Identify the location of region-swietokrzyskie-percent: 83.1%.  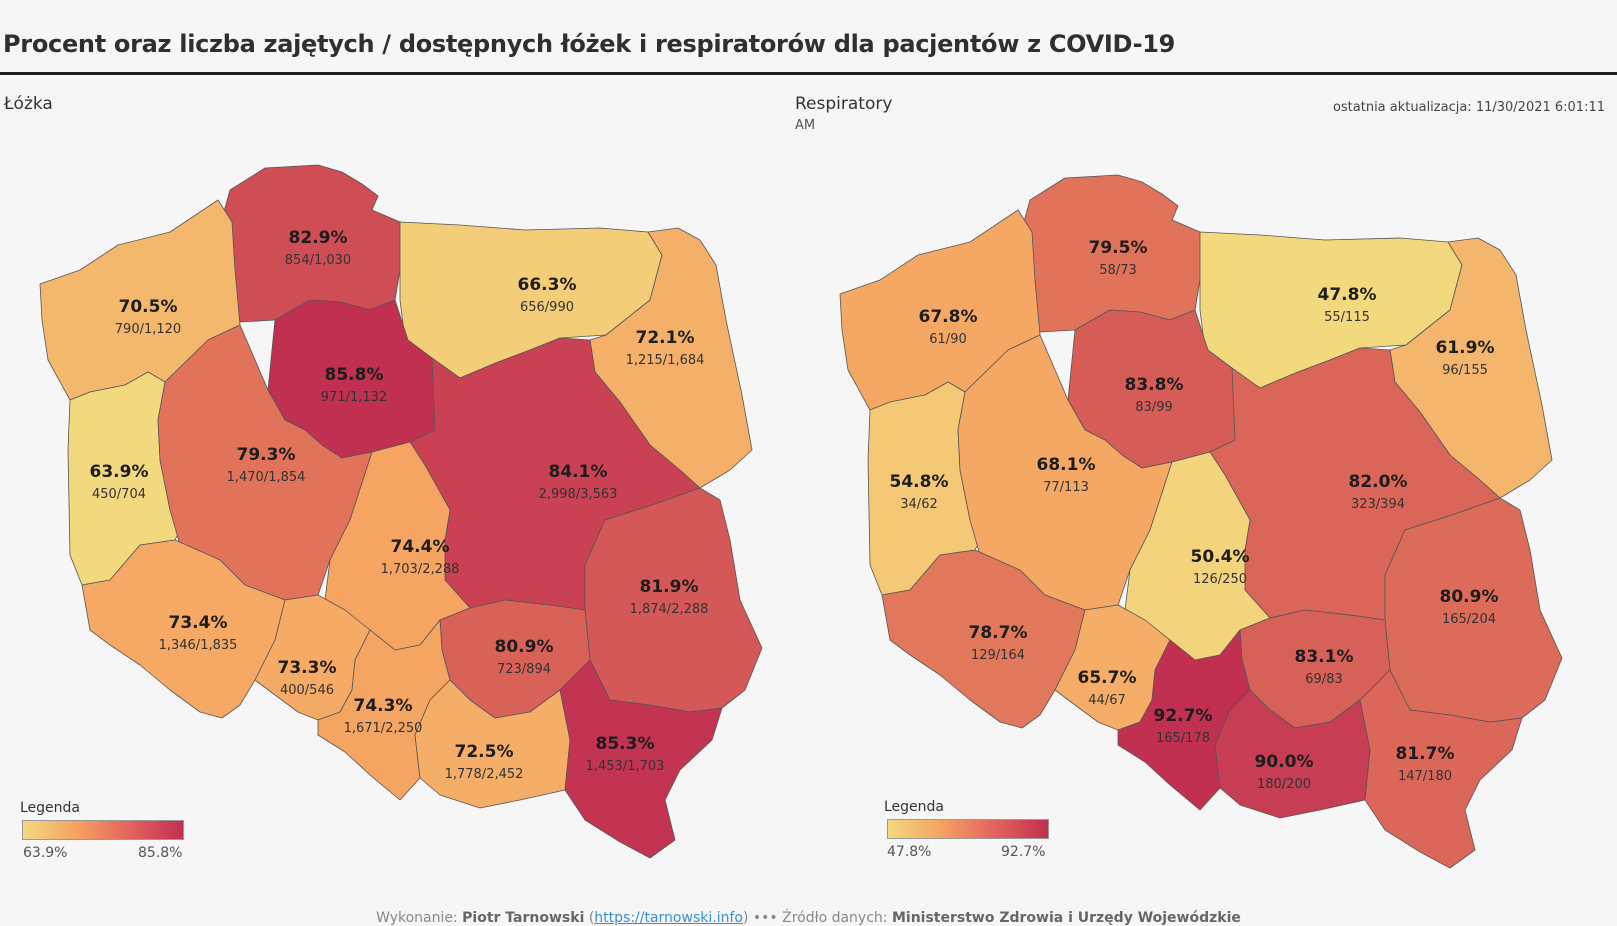
(1324, 657).